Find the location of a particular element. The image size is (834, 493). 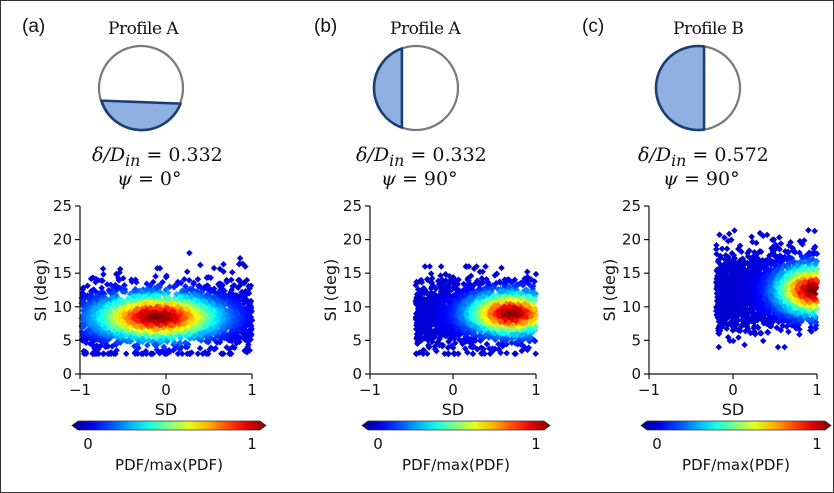

y-tick-label: 20 is located at coordinates (62, 240).